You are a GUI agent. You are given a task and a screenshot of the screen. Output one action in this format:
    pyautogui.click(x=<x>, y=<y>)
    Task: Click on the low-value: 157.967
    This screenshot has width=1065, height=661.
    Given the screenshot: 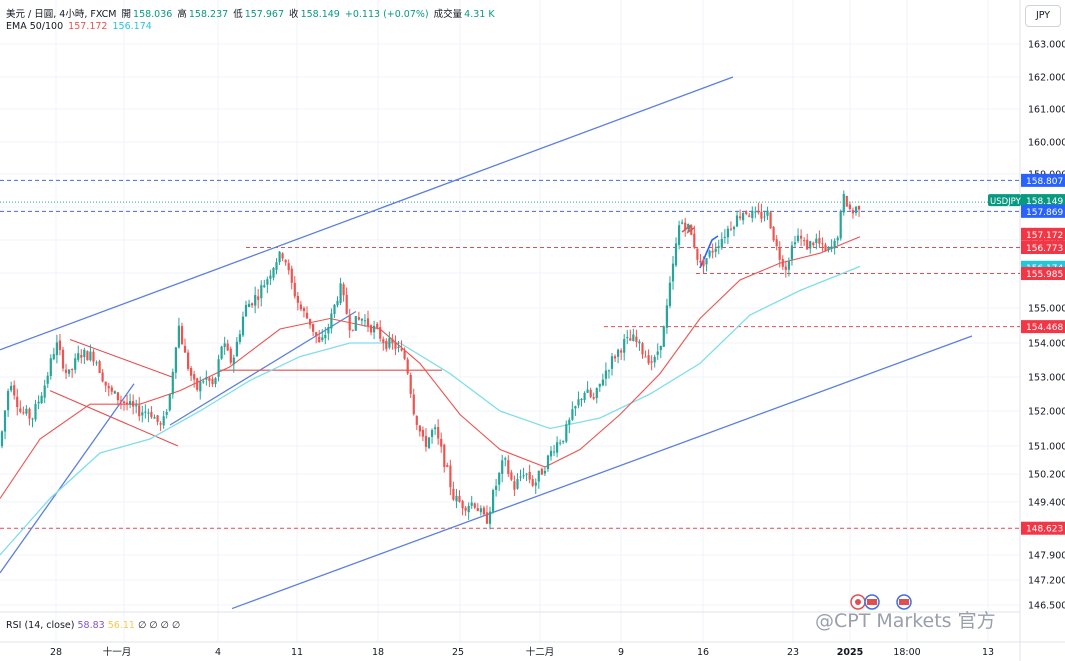 What is the action you would take?
    pyautogui.click(x=264, y=14)
    